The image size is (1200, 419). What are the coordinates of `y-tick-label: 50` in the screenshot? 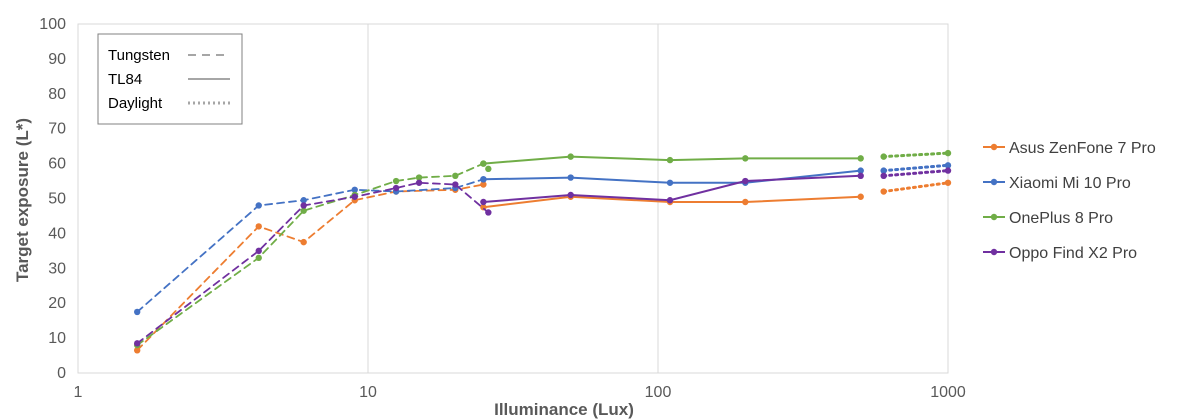 It's located at (57, 199).